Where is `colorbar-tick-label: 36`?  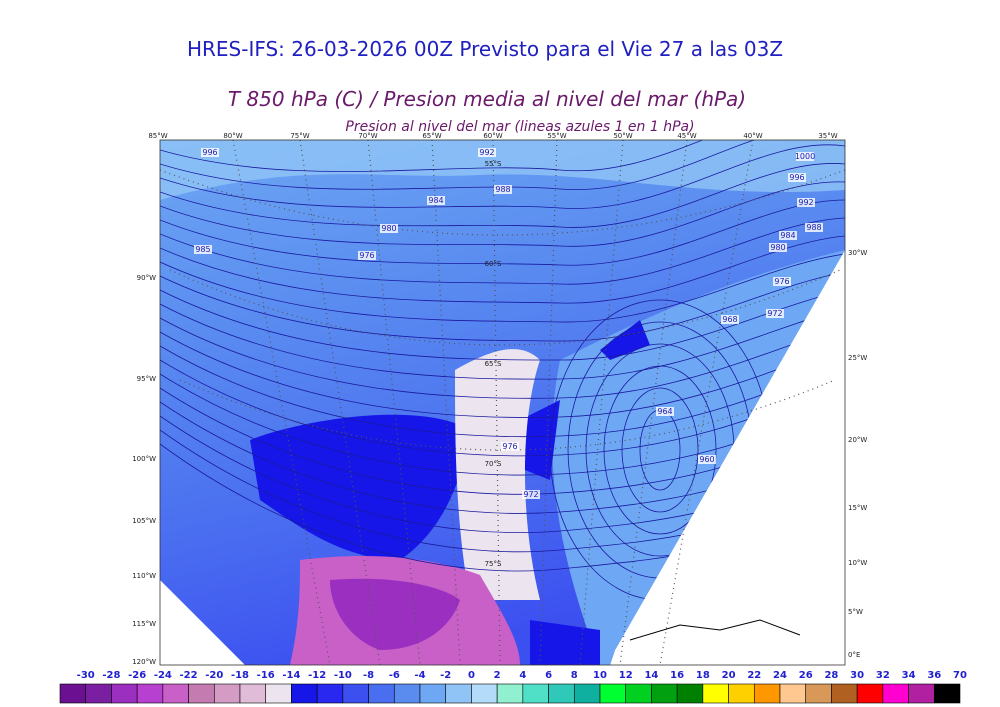
colorbar-tick-label: 36 is located at coordinates (934, 675).